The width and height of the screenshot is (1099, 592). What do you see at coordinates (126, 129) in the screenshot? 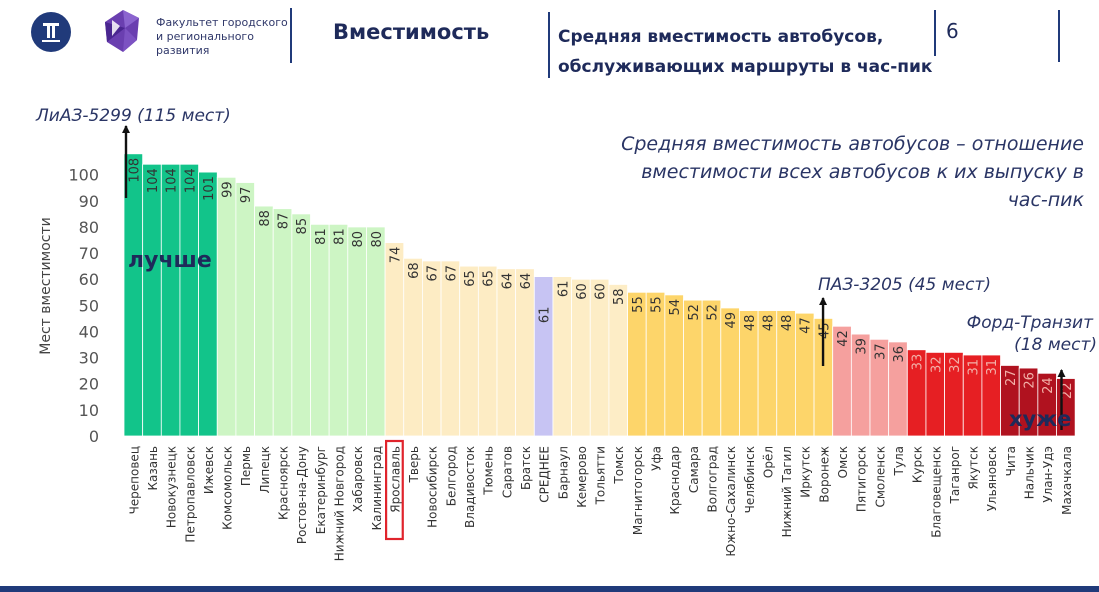
I see `arrow-liaz-head` at bounding box center [126, 129].